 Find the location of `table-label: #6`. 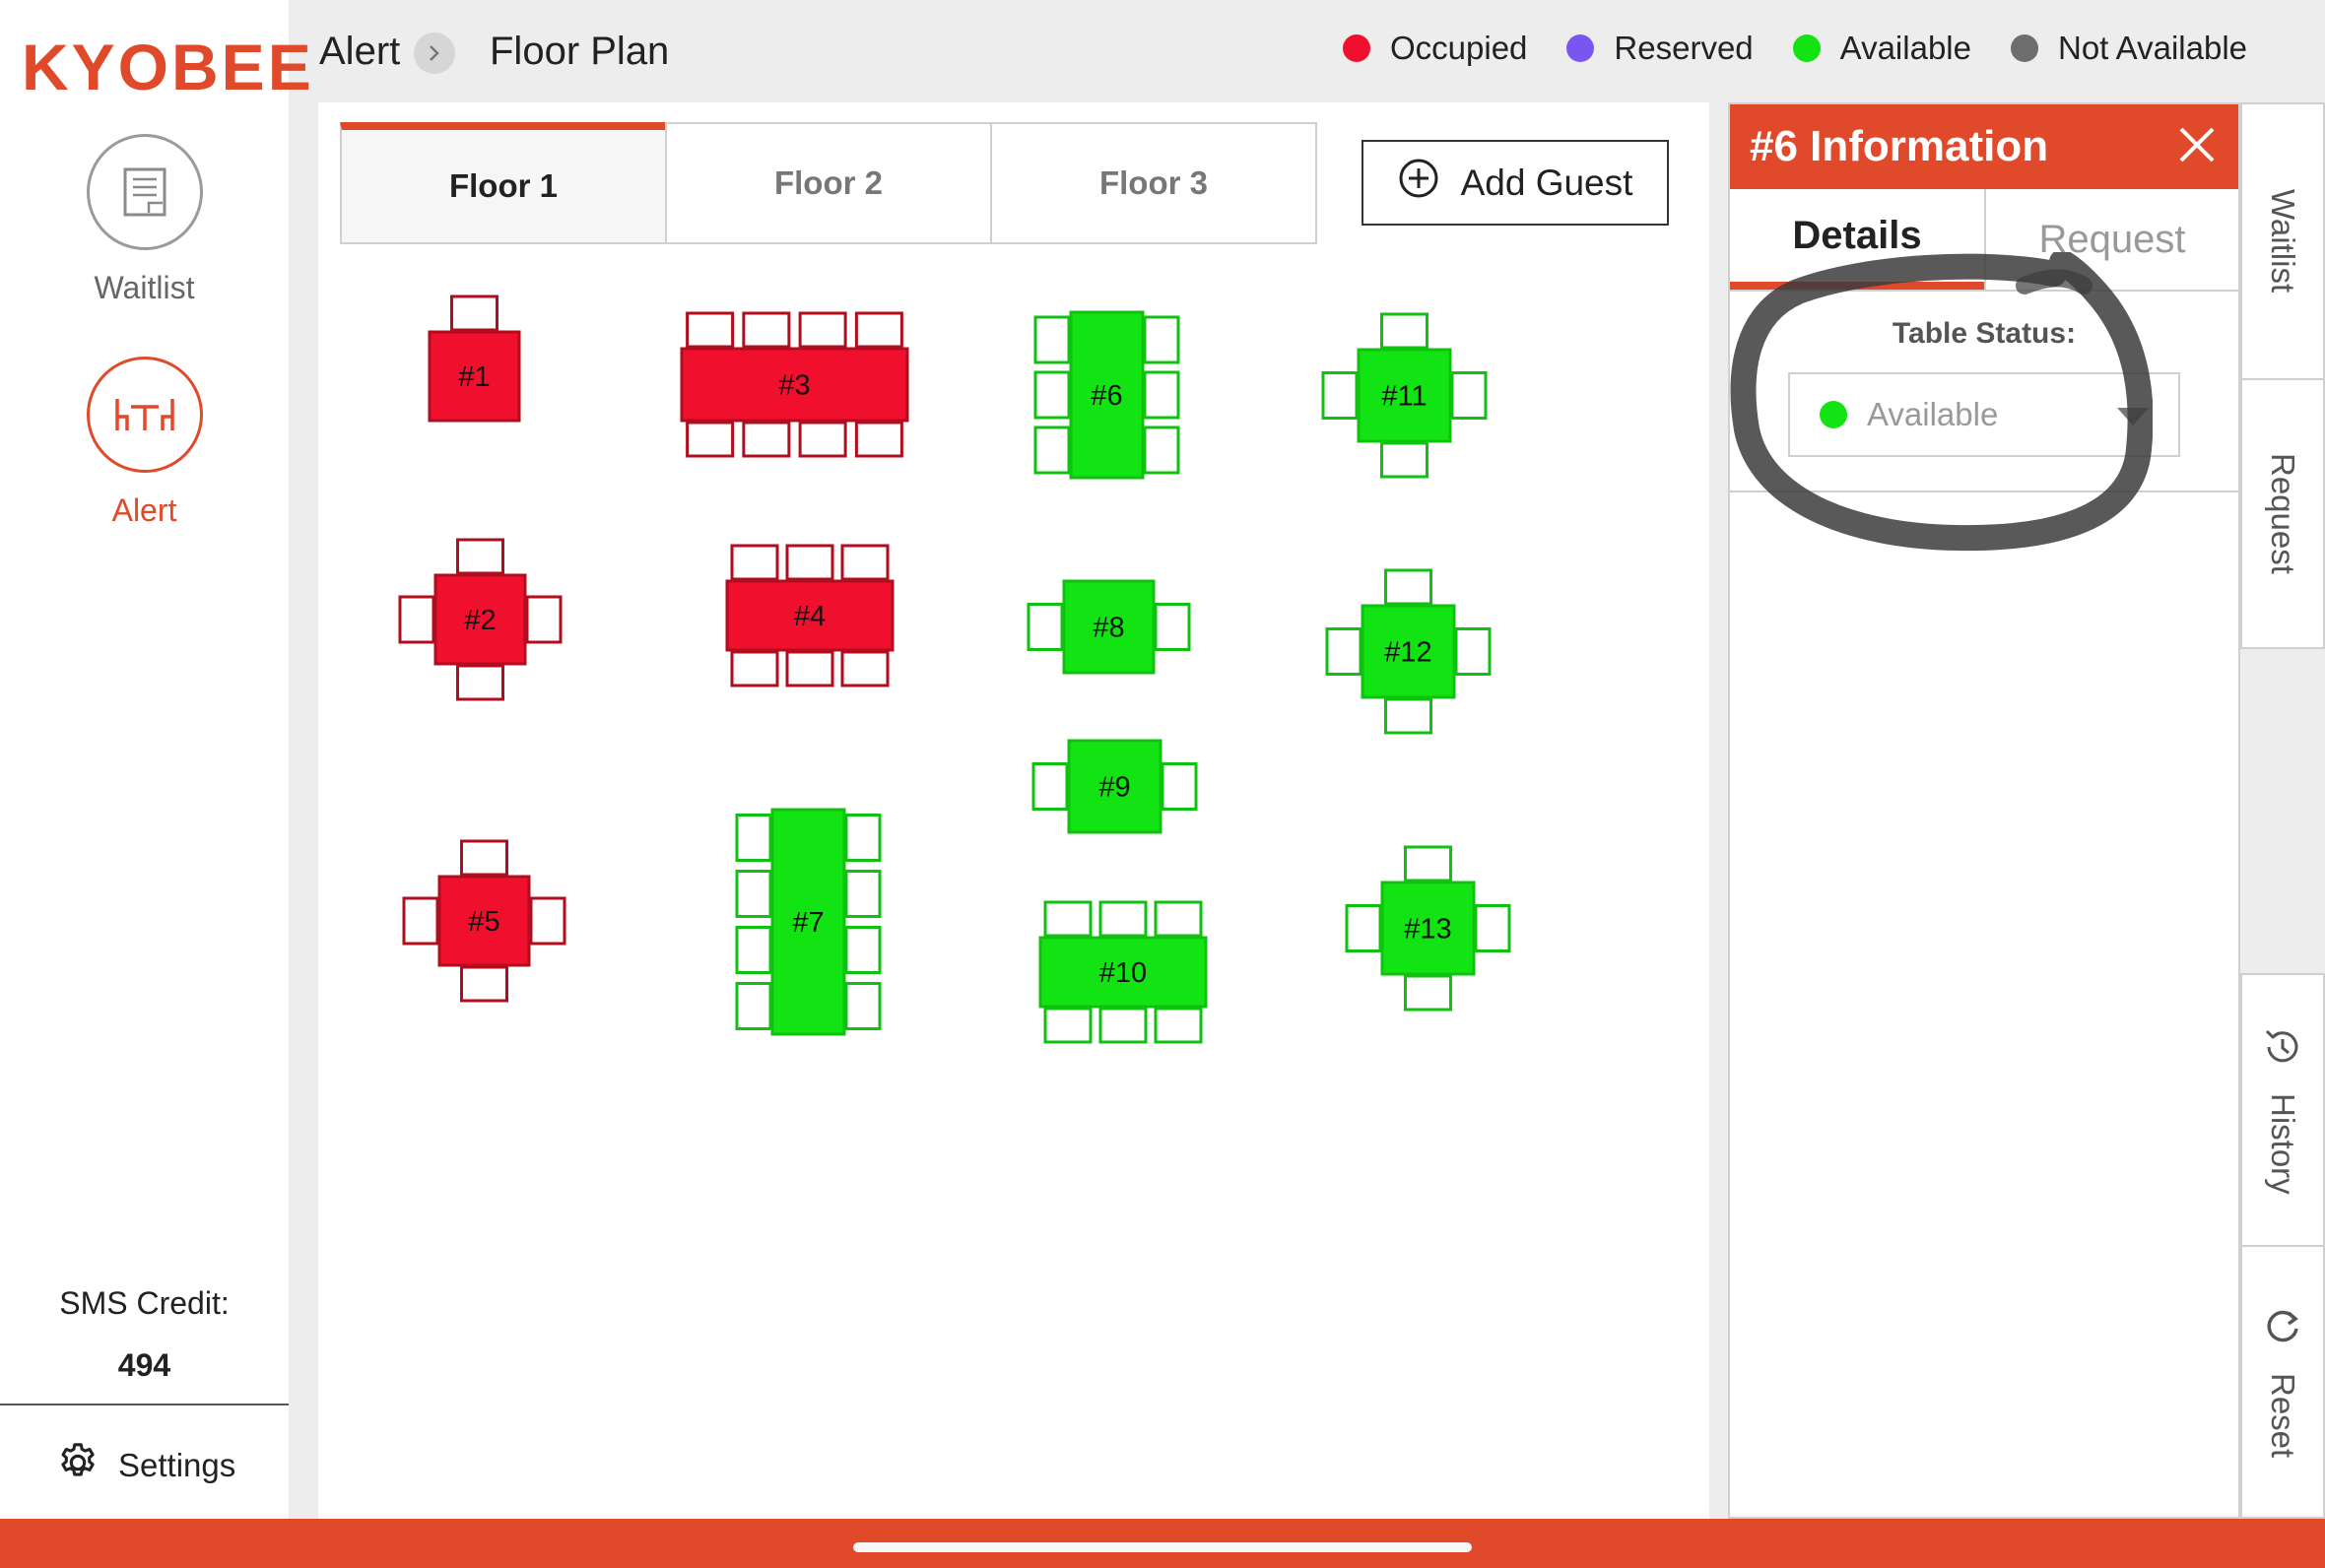

table-label: #6 is located at coordinates (1107, 396).